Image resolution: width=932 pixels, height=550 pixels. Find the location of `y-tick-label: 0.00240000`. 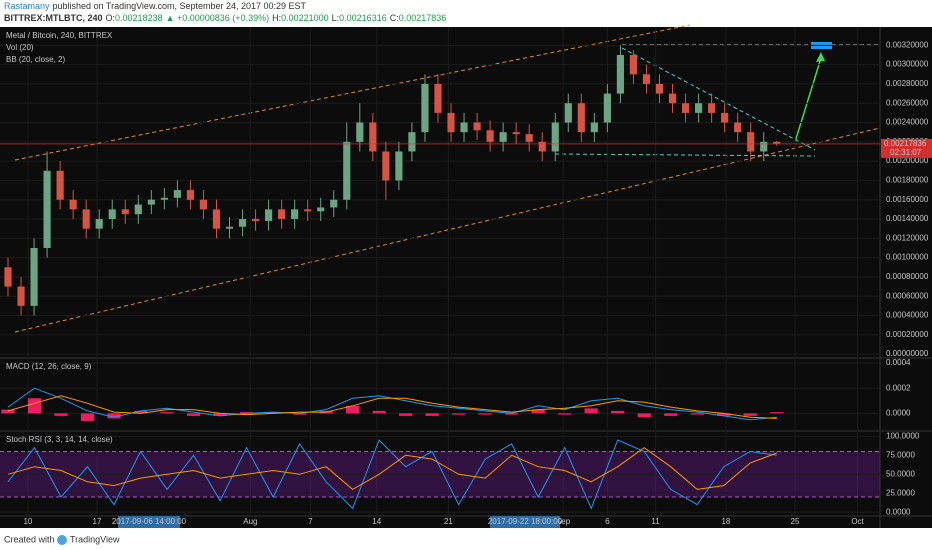

y-tick-label: 0.00240000 is located at coordinates (907, 122).